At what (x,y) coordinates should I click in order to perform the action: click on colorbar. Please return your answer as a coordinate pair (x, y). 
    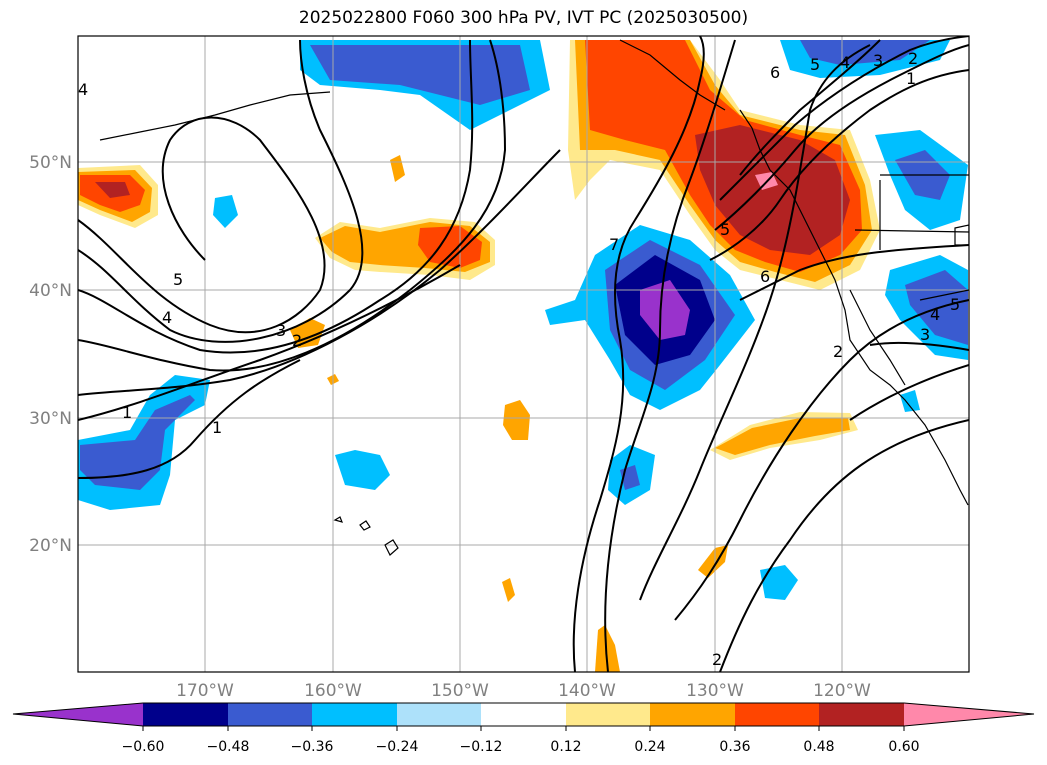
    Looking at the image, I should click on (523, 714).